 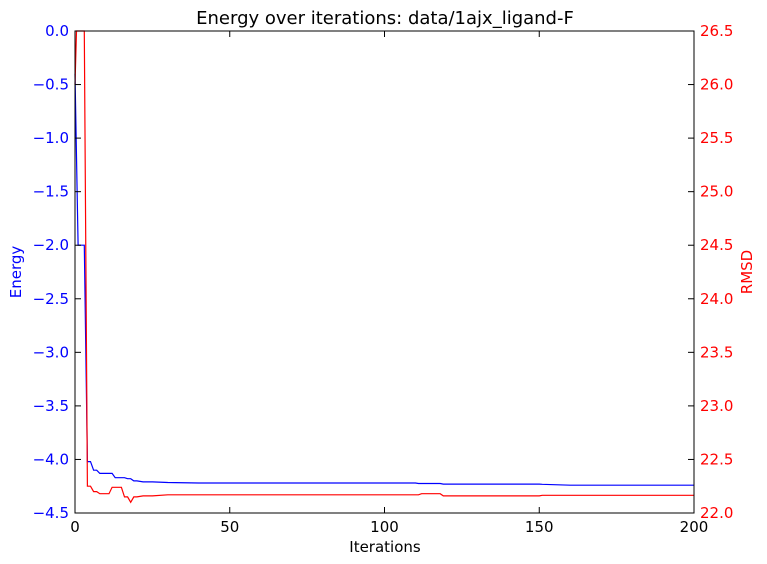 I want to click on y-left-tick-label: −3.0, so click(x=51, y=352).